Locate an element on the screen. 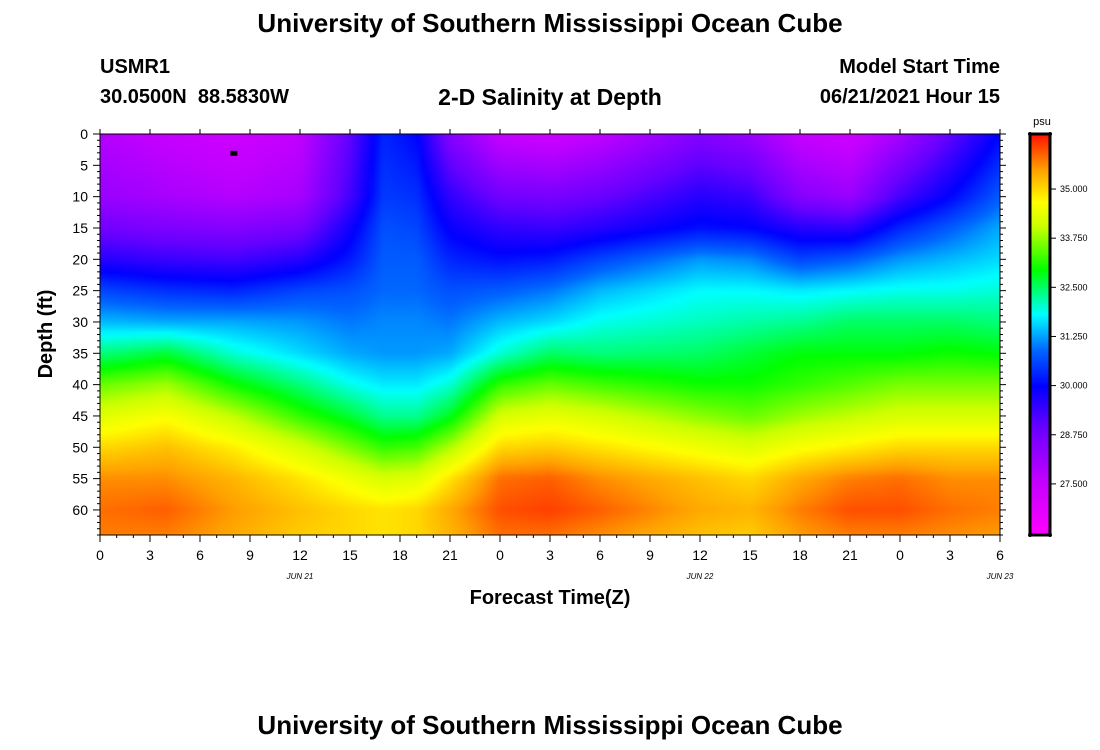  colorbar-label: 28.750 is located at coordinates (1074, 435).